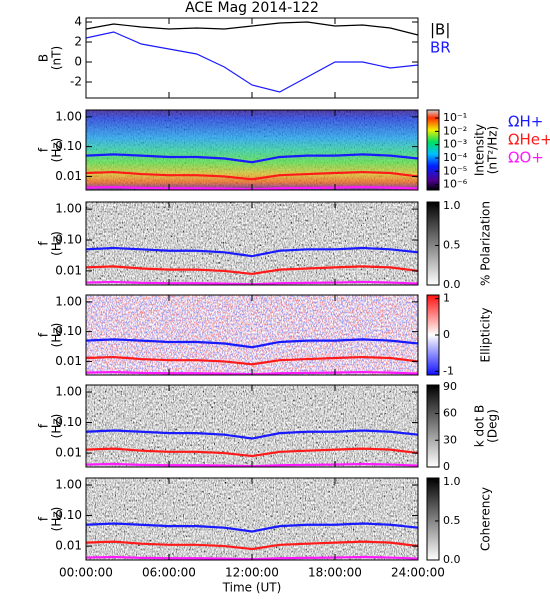 The height and width of the screenshot is (600, 550). Describe the element at coordinates (57, 58) in the screenshot. I see `y-axis-label: (nT)` at that location.